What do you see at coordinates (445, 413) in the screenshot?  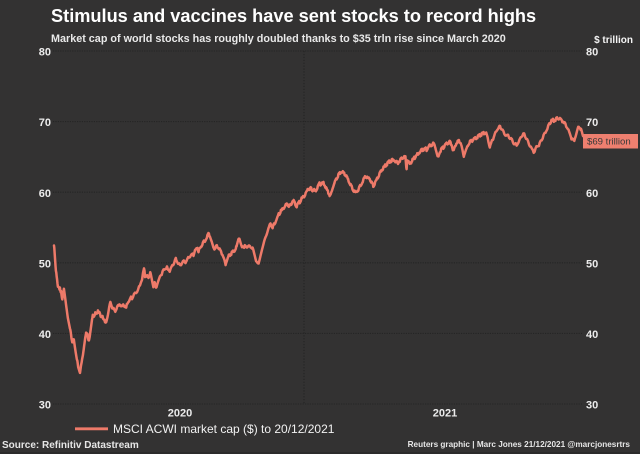 I see `svg-text: 2021` at bounding box center [445, 413].